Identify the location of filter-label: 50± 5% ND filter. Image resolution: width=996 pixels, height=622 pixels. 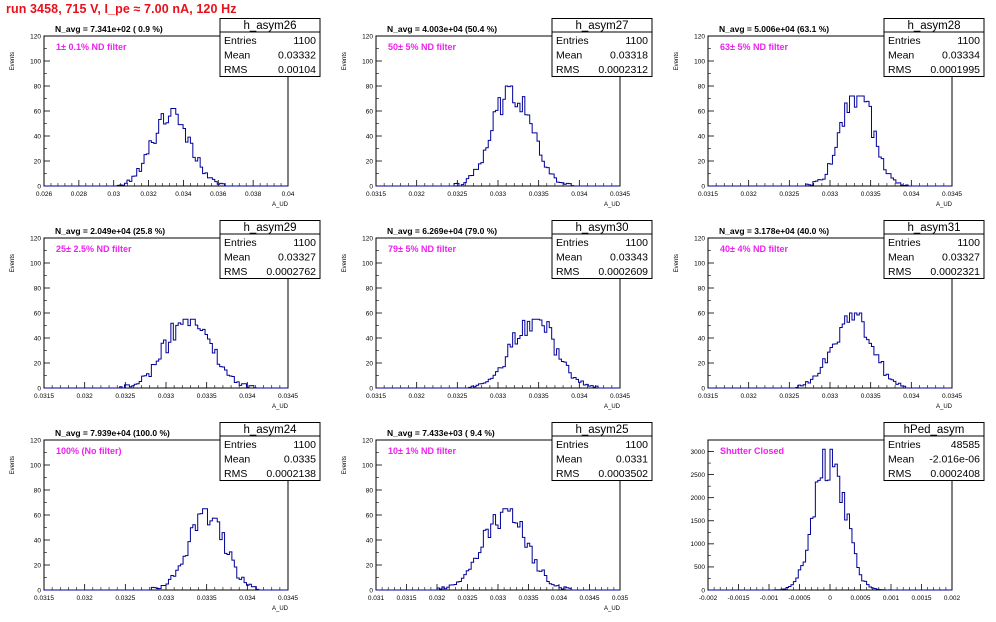
(422, 47).